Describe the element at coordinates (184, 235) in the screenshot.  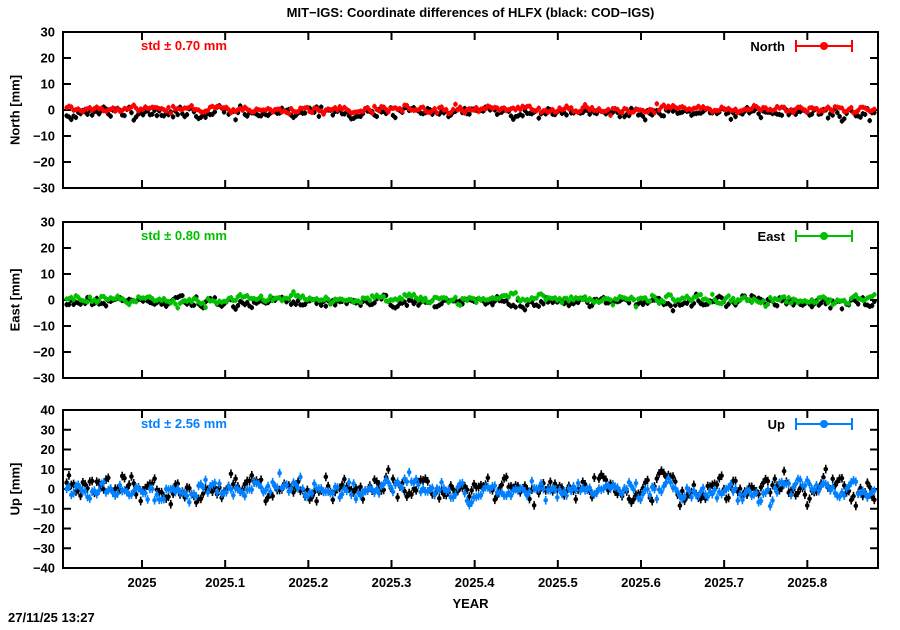
I see `std-annotation-east: std ± 0.80 mm` at that location.